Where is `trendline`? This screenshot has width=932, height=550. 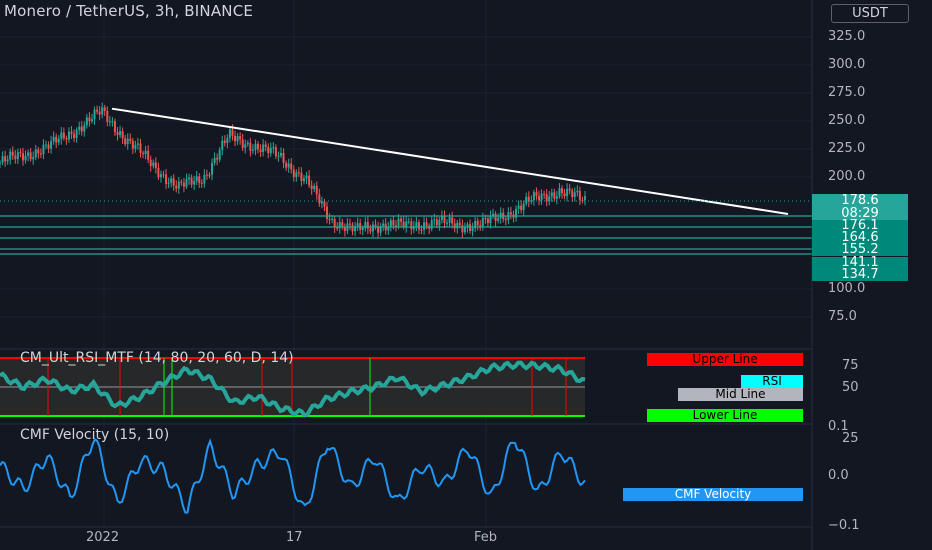
trendline is located at coordinates (450, 161).